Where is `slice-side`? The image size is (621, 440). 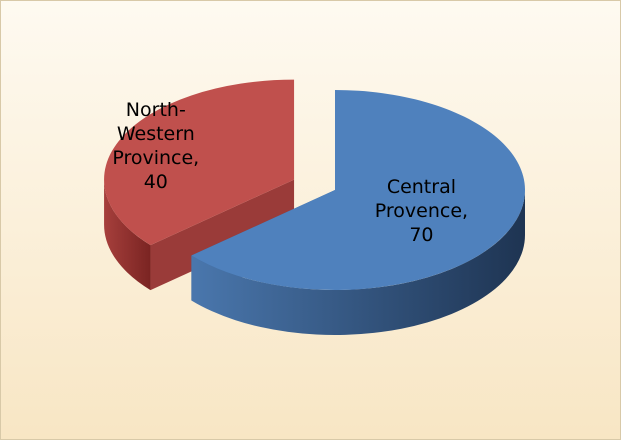
slice-side is located at coordinates (127, 235).